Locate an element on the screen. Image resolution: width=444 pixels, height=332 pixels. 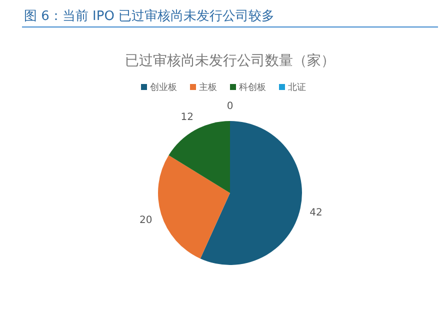
legend-label: 科创板 is located at coordinates (252, 87).